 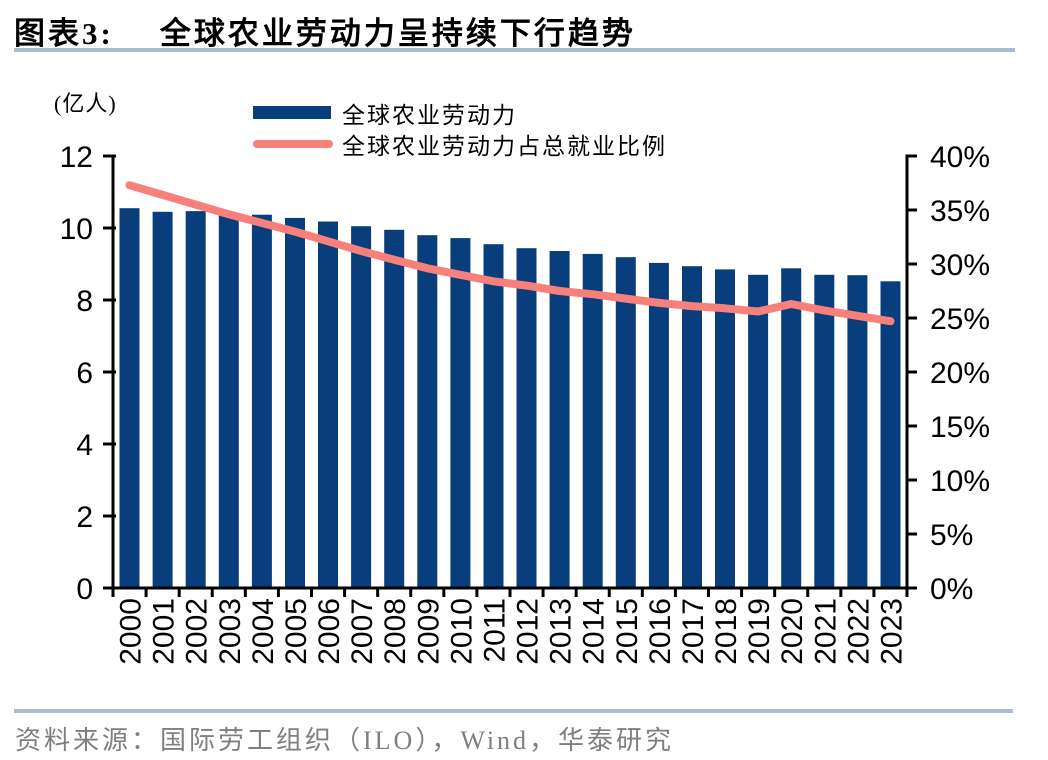 What do you see at coordinates (792, 631) in the screenshot?
I see `x-tick-label-2020: 2020` at bounding box center [792, 631].